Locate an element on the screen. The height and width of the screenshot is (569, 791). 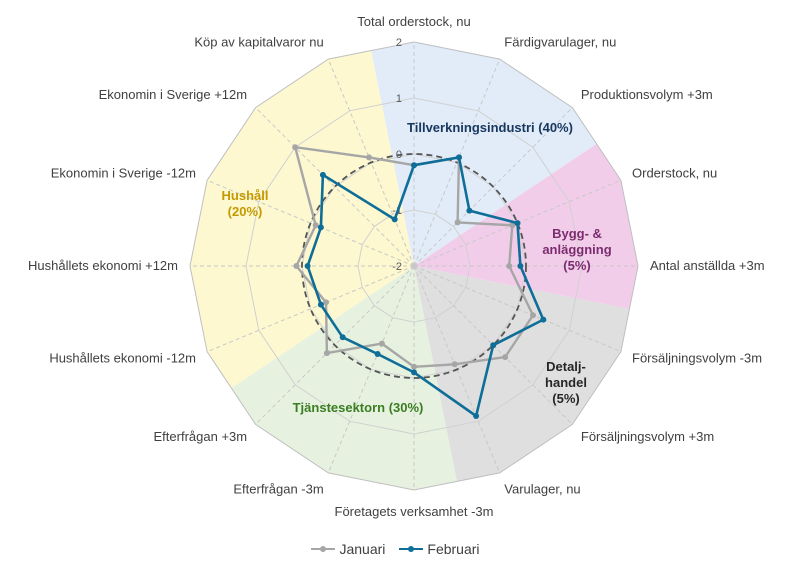
category-label-fardigvarulager-nu: Färdigvarulager, nu is located at coordinates (560, 41).